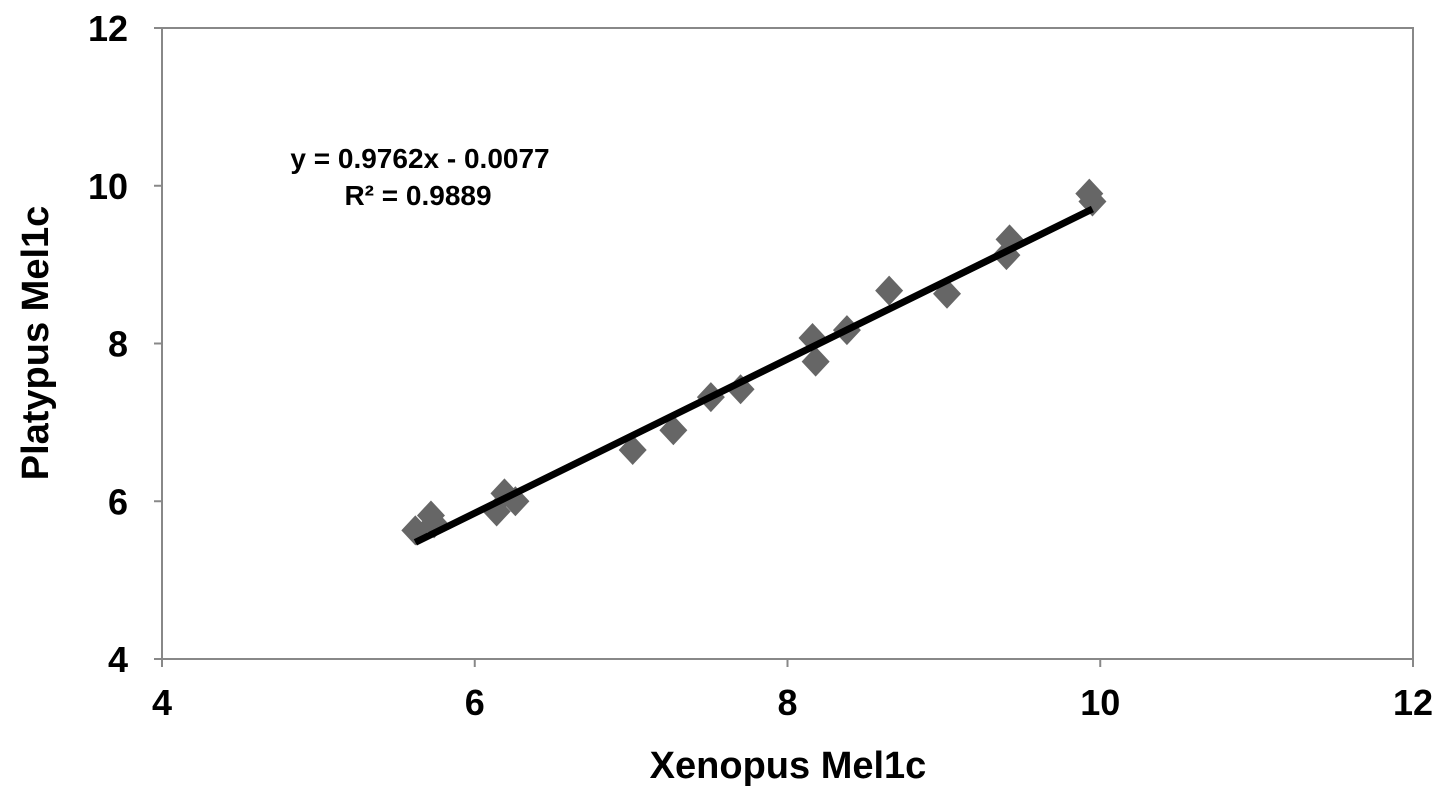 This screenshot has height=786, width=1450. Describe the element at coordinates (162, 702) in the screenshot. I see `x-tick-label: 4` at that location.